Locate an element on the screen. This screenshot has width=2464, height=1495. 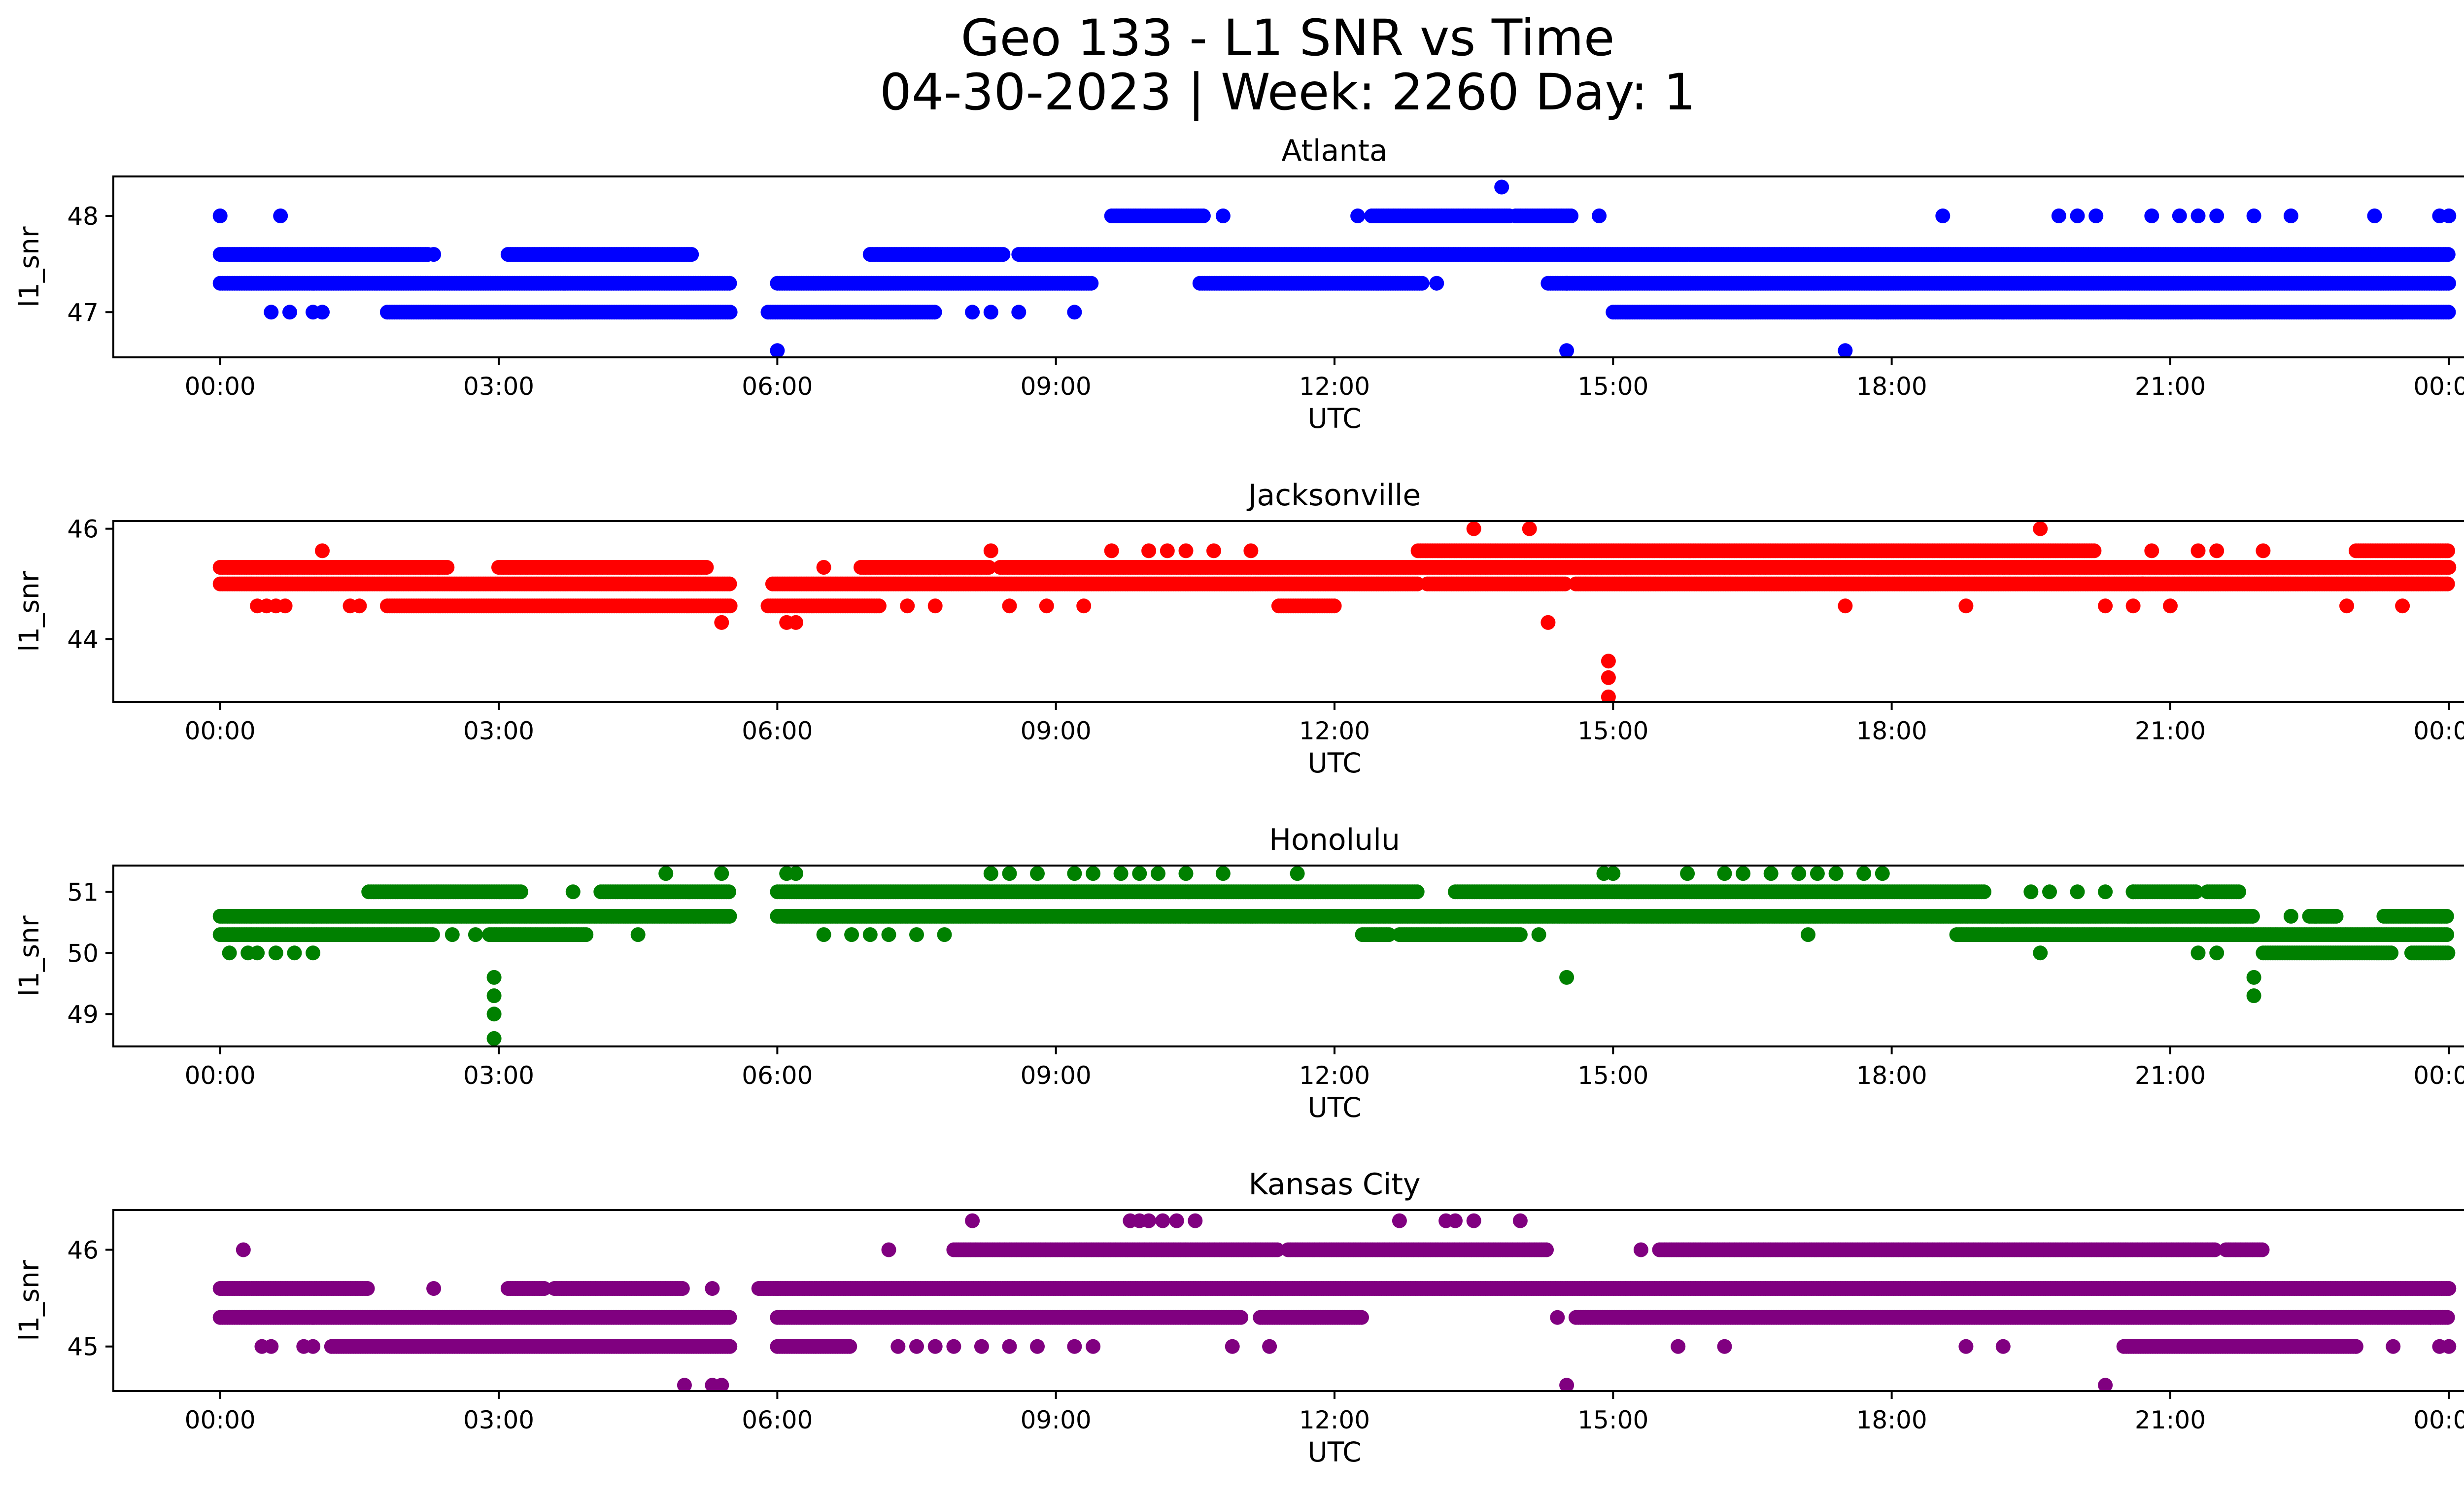
axes-frame is located at coordinates (1288, 266).